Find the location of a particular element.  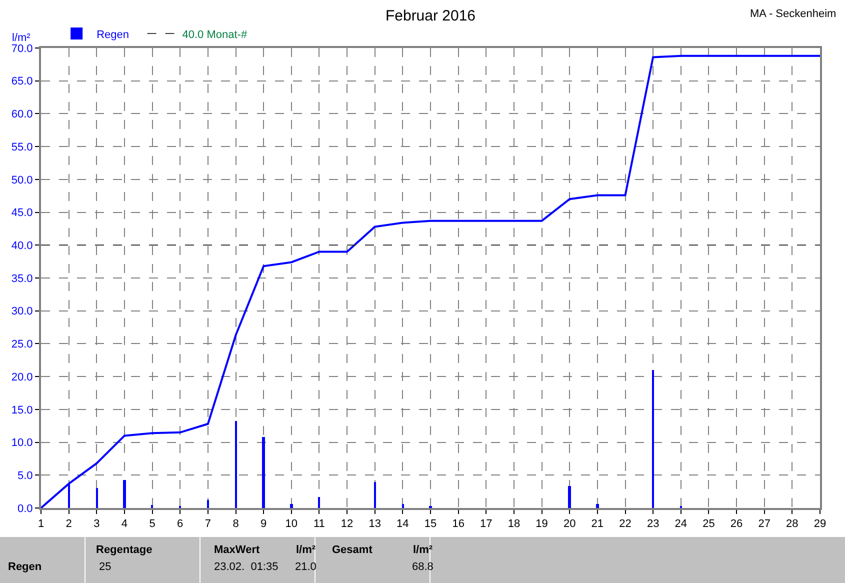

y-tick-label: 0.0 is located at coordinates (25, 508).